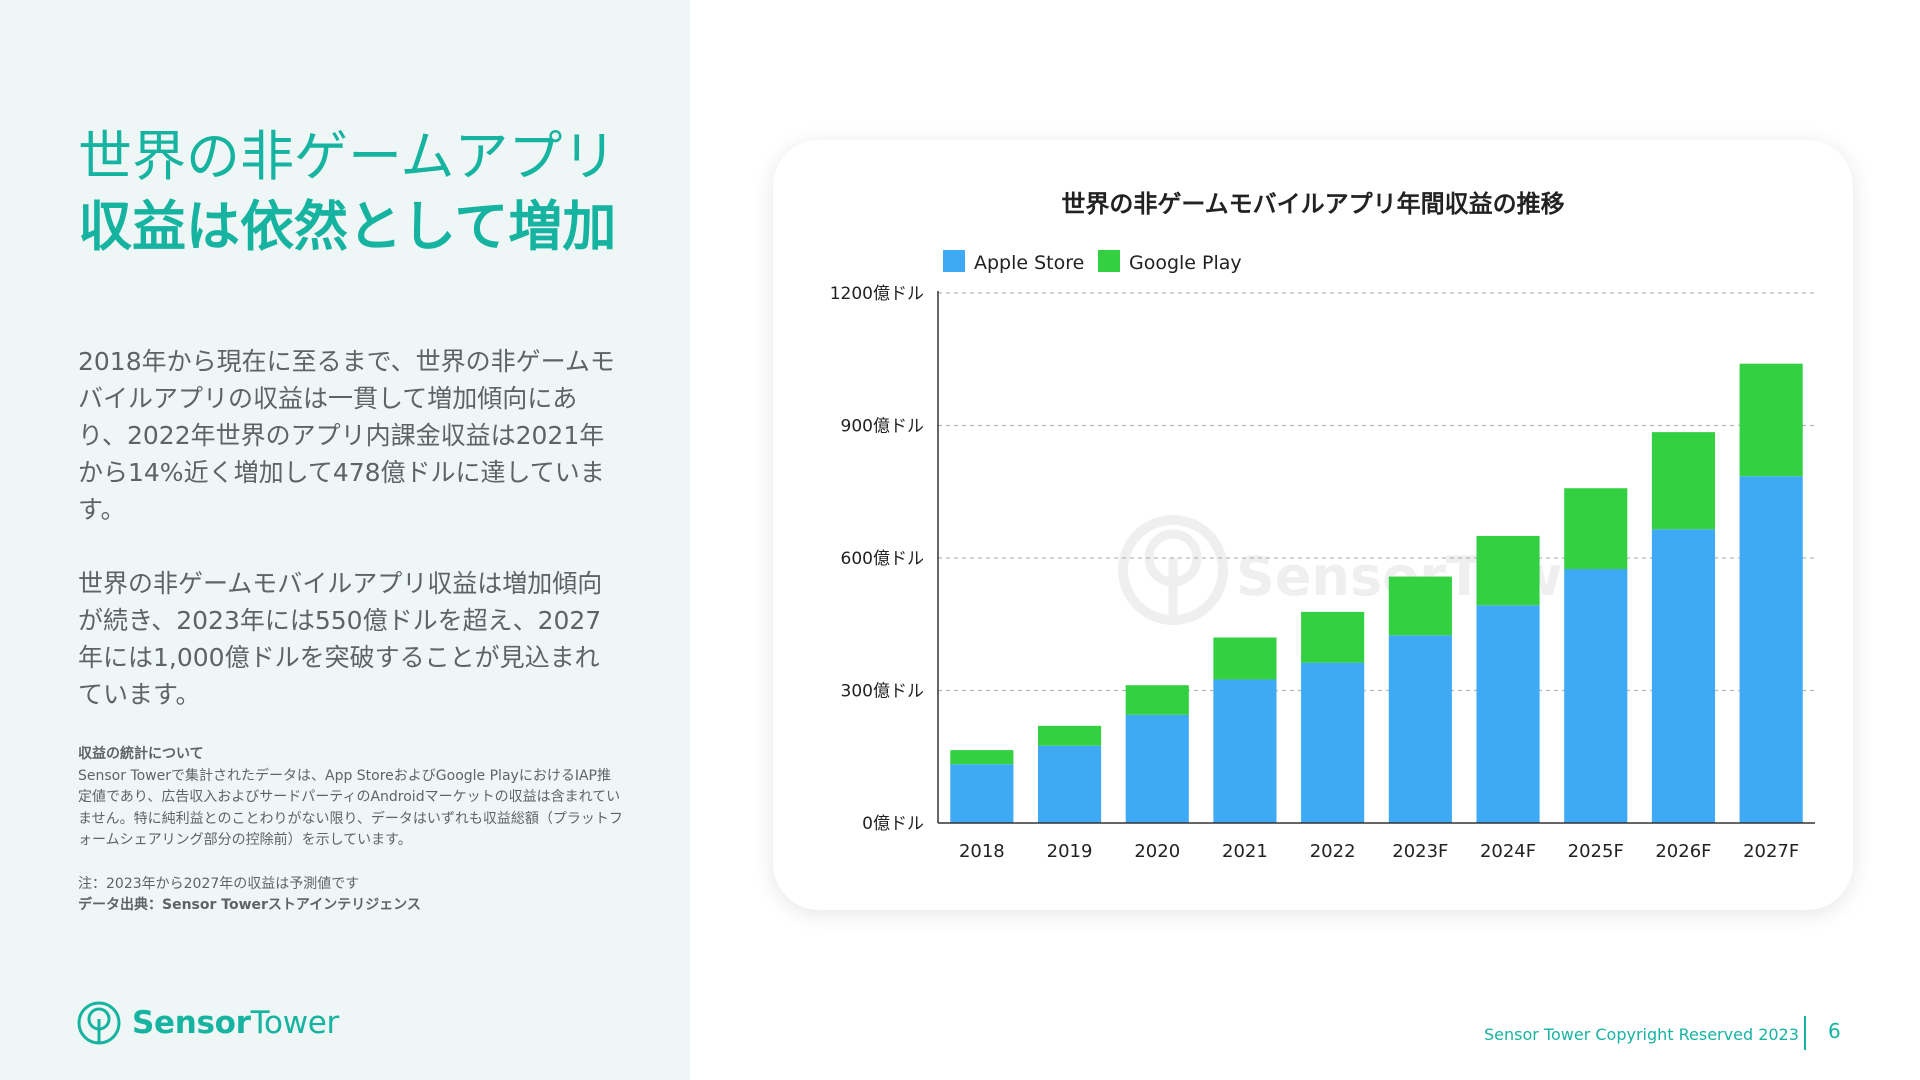 The image size is (1920, 1080). What do you see at coordinates (1070, 851) in the screenshot?
I see `x-tick-label: 2019` at bounding box center [1070, 851].